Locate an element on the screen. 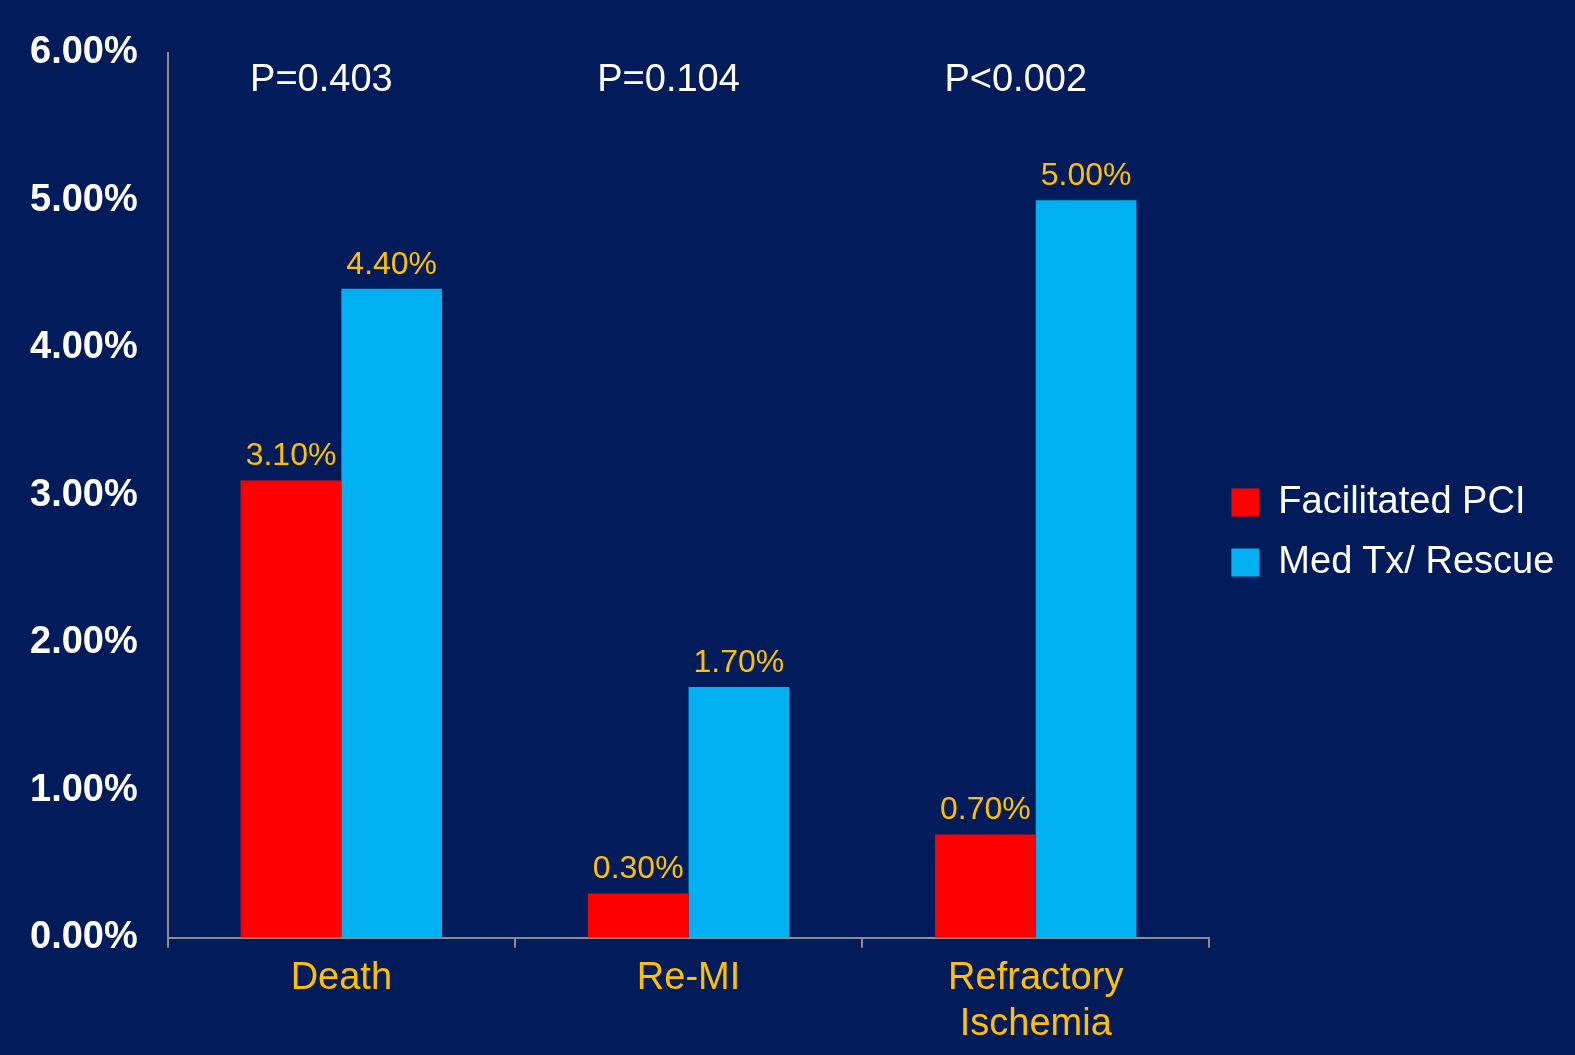 Image resolution: width=1575 pixels, height=1055 pixels. data-label: 1.70% is located at coordinates (739, 660).